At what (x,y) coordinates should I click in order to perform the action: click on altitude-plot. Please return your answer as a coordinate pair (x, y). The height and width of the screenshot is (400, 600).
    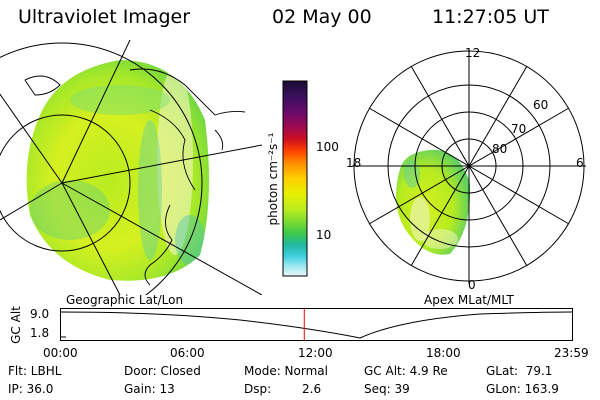
    Looking at the image, I should click on (316, 324).